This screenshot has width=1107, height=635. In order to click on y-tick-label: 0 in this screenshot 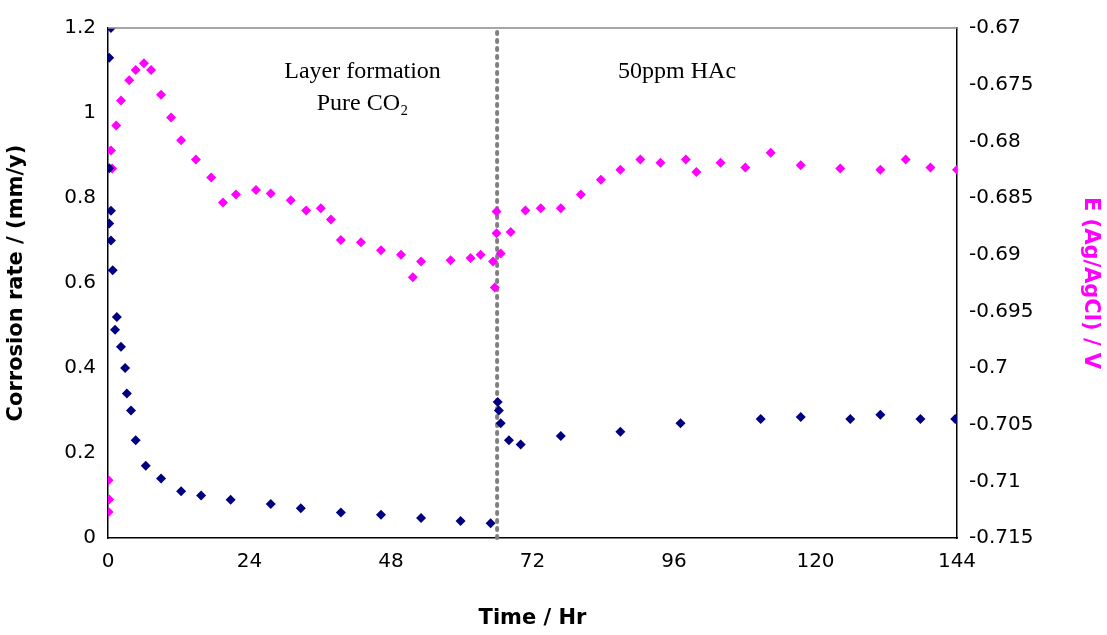, I will do `click(89, 536)`.